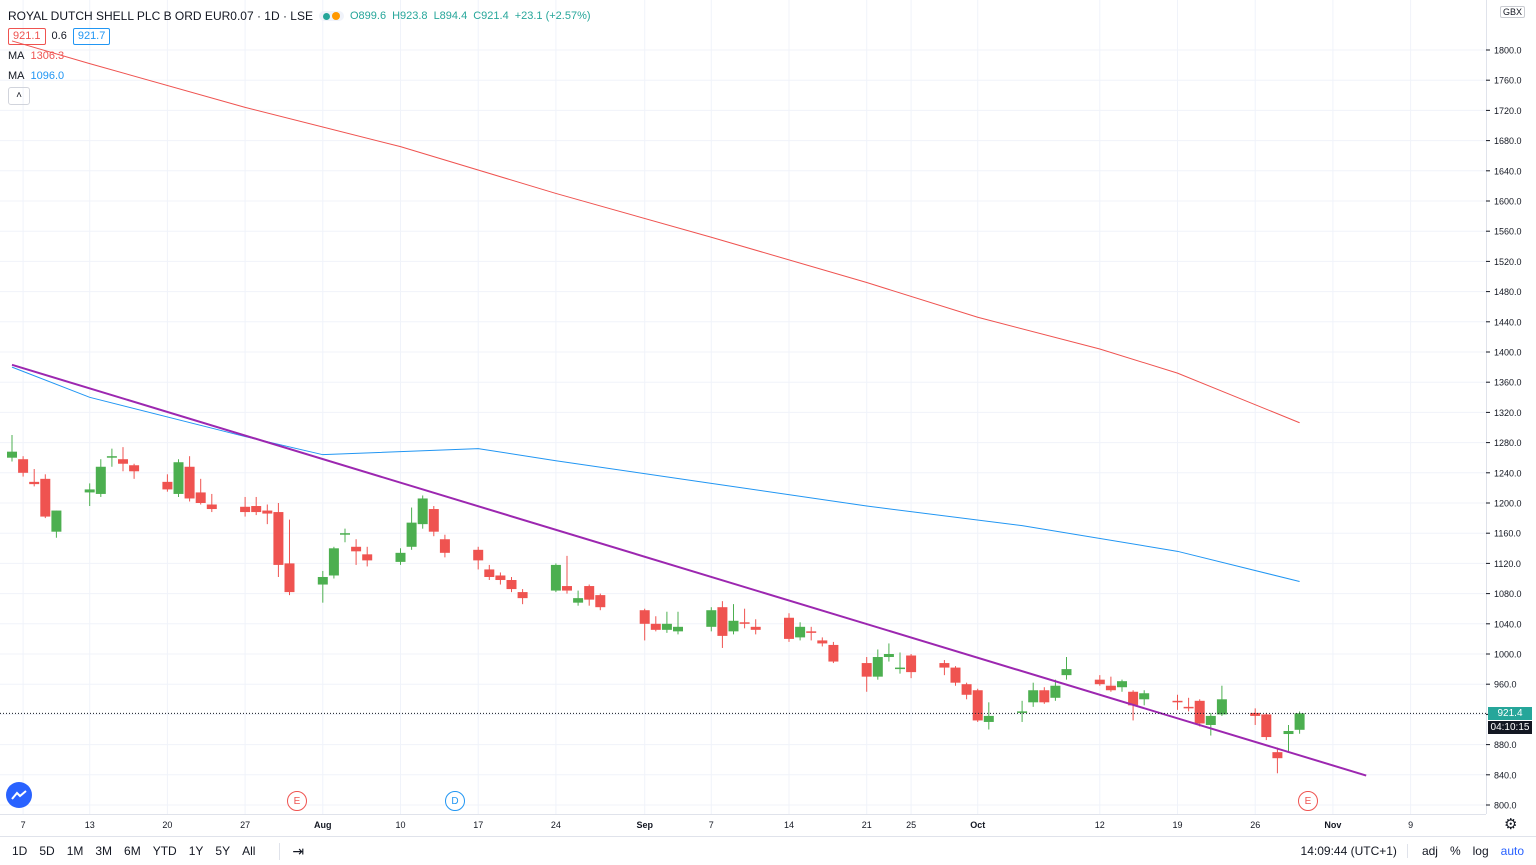  I want to click on dividend-badge: D, so click(455, 801).